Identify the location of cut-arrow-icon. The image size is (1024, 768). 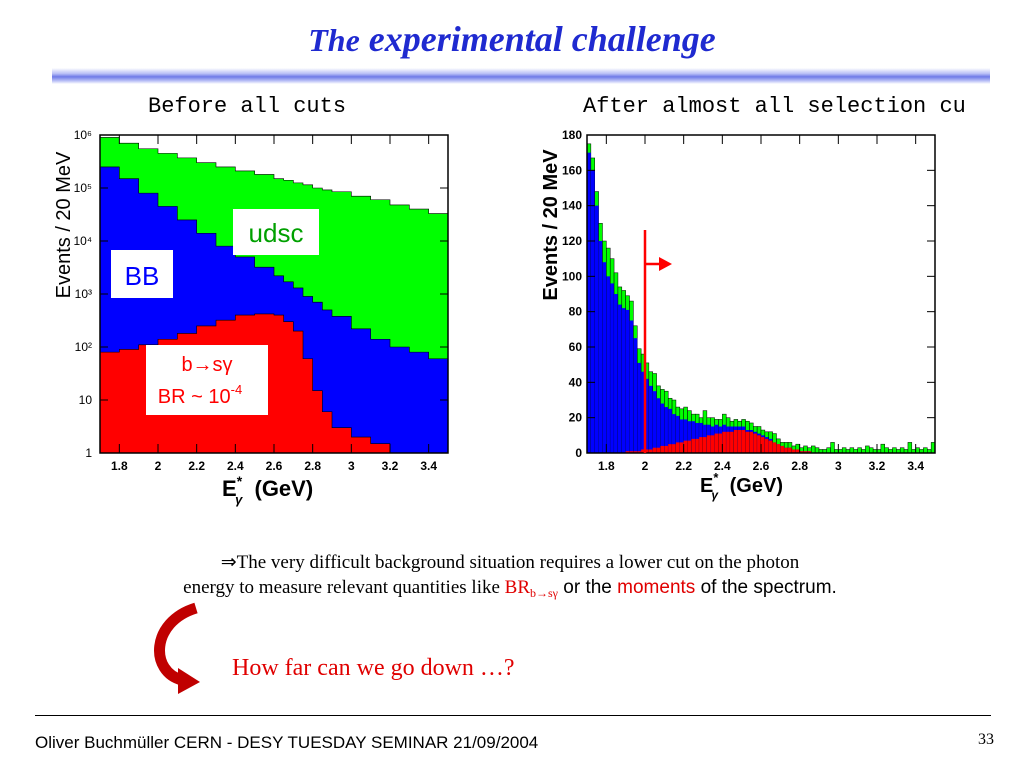
(665, 264).